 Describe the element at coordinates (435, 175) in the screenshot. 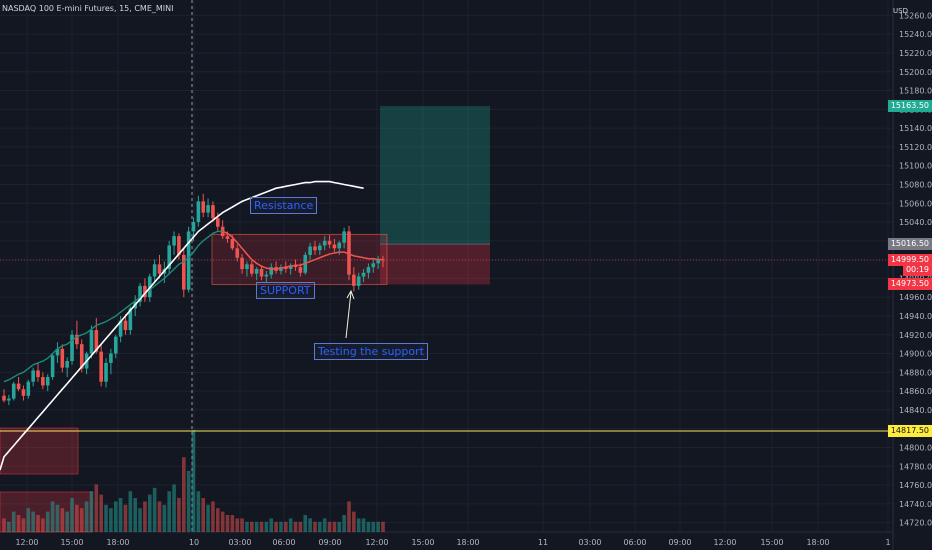

I see `profit-zone` at that location.